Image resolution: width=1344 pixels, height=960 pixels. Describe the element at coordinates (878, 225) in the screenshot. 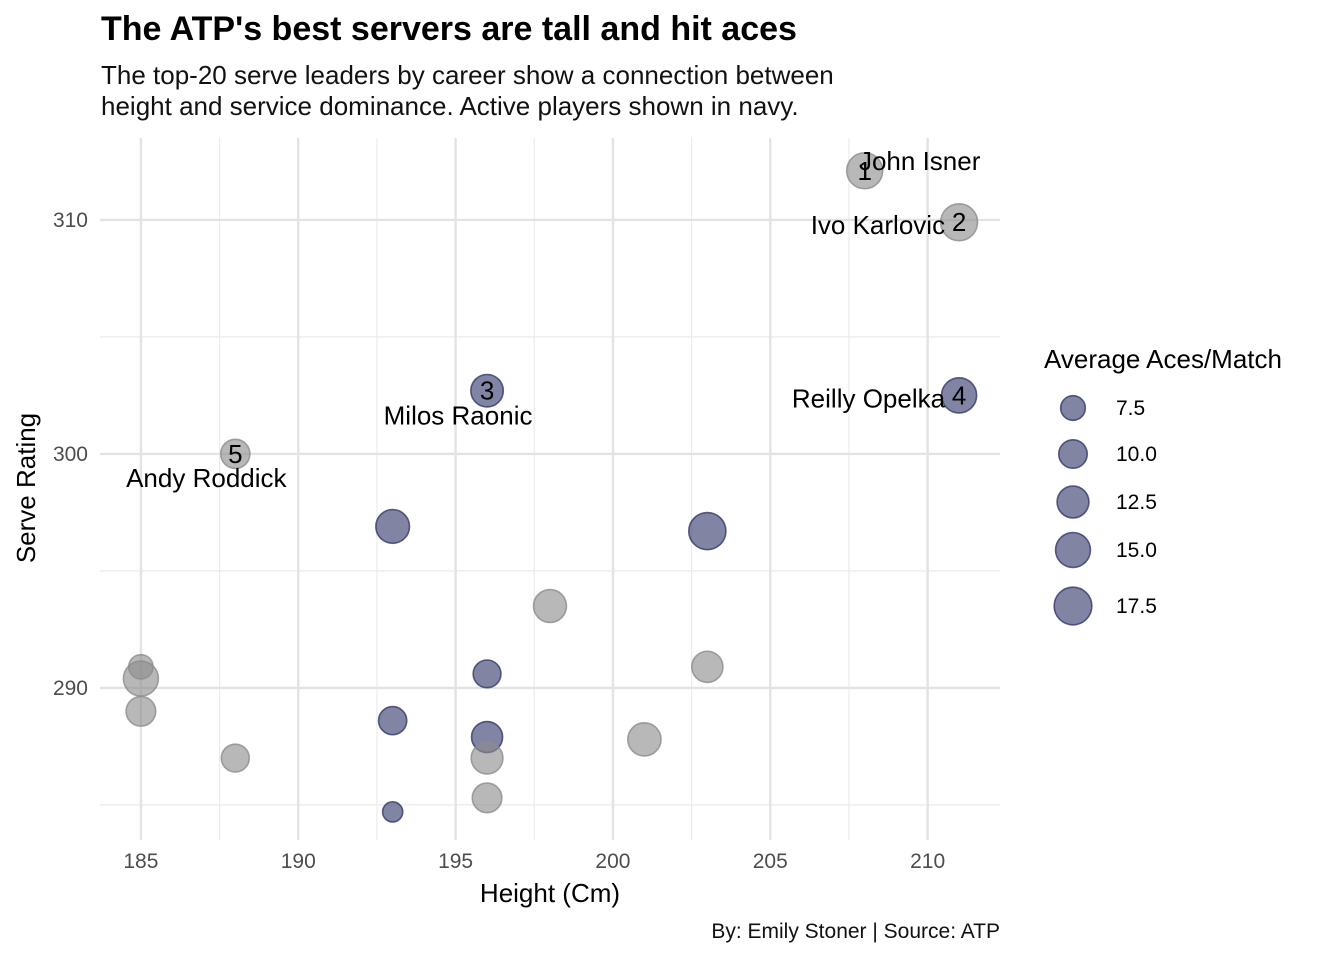

I see `player-name-label: Ivo Karlovic` at that location.